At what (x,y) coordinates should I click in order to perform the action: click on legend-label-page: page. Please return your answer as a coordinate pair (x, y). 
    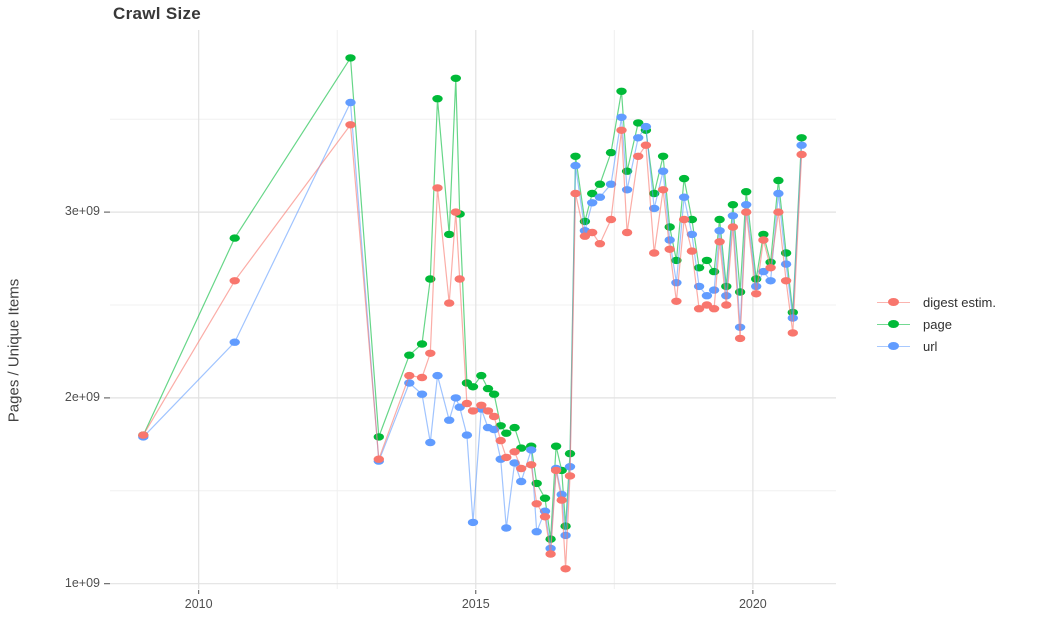
    Looking at the image, I should click on (937, 324).